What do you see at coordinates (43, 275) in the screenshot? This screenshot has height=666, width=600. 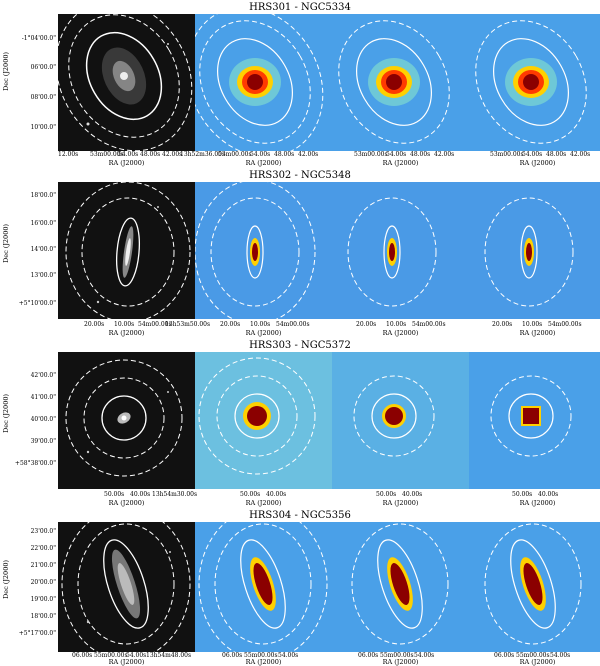 I see `y-tick: 13'00.0"` at bounding box center [43, 275].